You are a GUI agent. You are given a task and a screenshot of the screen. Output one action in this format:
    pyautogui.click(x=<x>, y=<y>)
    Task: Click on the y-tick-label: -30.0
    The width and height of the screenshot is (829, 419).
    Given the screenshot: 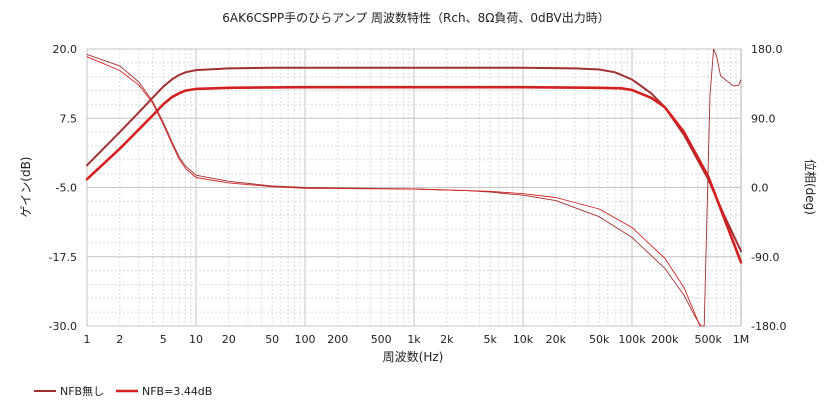 What is the action you would take?
    pyautogui.click(x=63, y=326)
    